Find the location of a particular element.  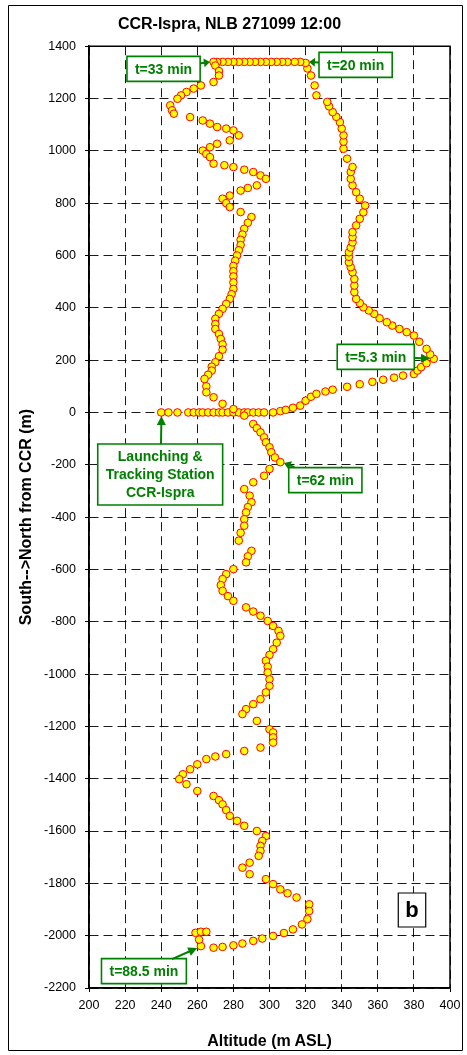

x-tick-label: 360 is located at coordinates (378, 1004).